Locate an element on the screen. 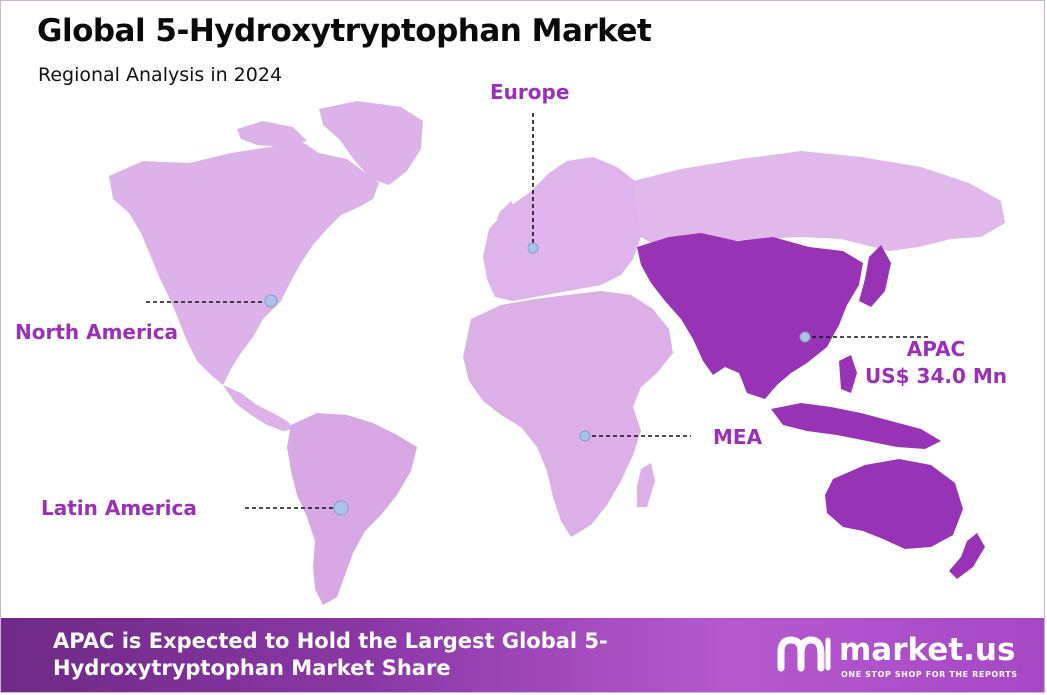 The width and height of the screenshot is (1047, 695). apac-marker is located at coordinates (805, 337).